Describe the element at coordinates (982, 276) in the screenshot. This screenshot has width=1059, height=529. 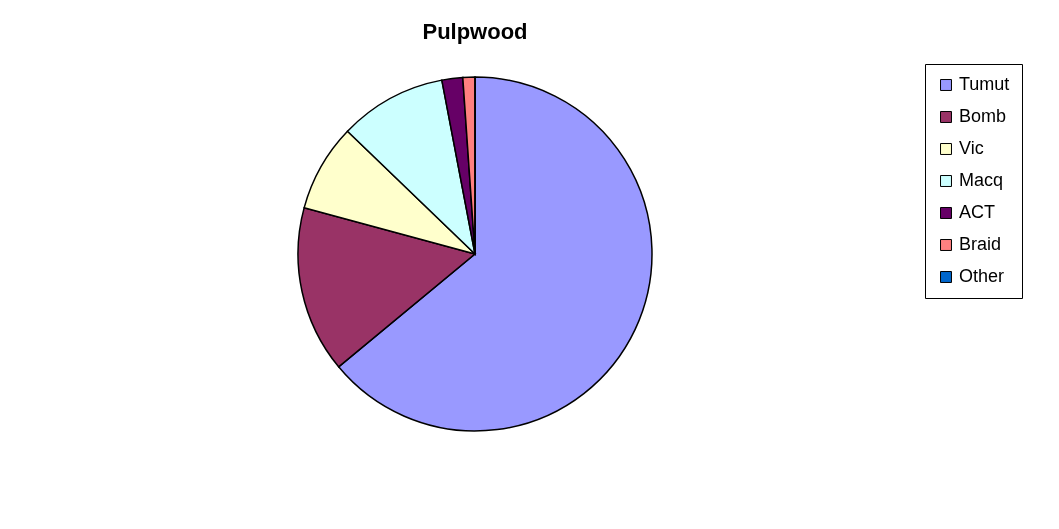
I see `legend-label: Other` at that location.